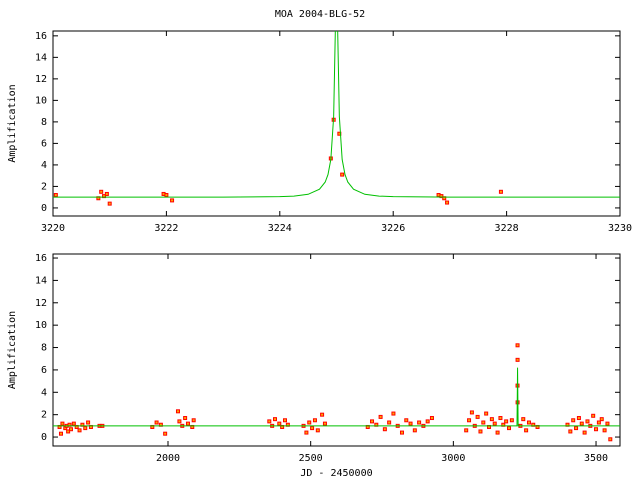 The width and height of the screenshot is (640, 480). Describe the element at coordinates (44, 348) in the screenshot. I see `y-tick-label: 8` at that location.